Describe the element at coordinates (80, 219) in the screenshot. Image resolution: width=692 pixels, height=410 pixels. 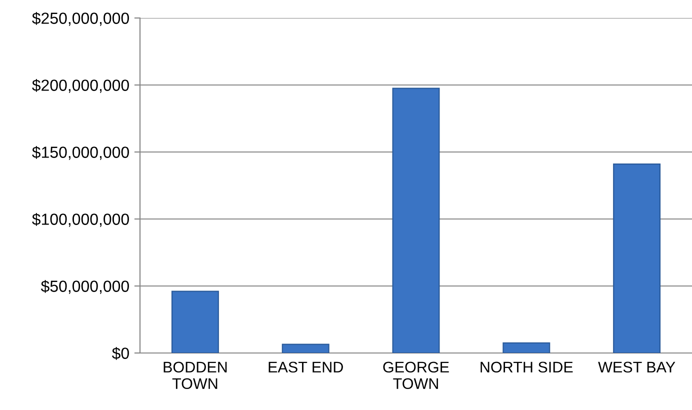
I see `y-tick-label: $100,000,000` at that location.